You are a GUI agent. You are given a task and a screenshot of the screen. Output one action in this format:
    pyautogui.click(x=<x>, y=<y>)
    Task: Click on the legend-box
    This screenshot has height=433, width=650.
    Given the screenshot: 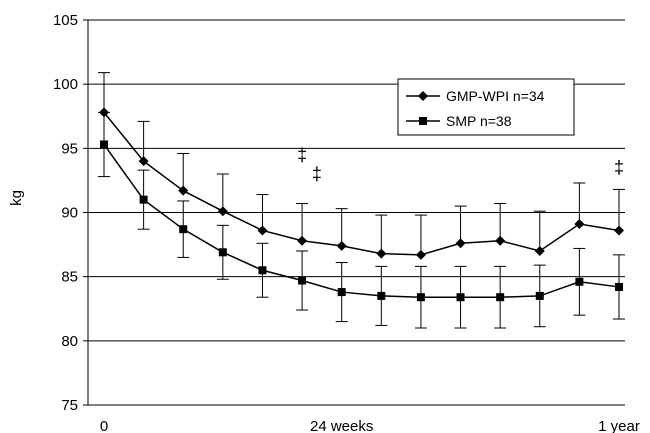 What is the action you would take?
    pyautogui.click(x=486, y=107)
    